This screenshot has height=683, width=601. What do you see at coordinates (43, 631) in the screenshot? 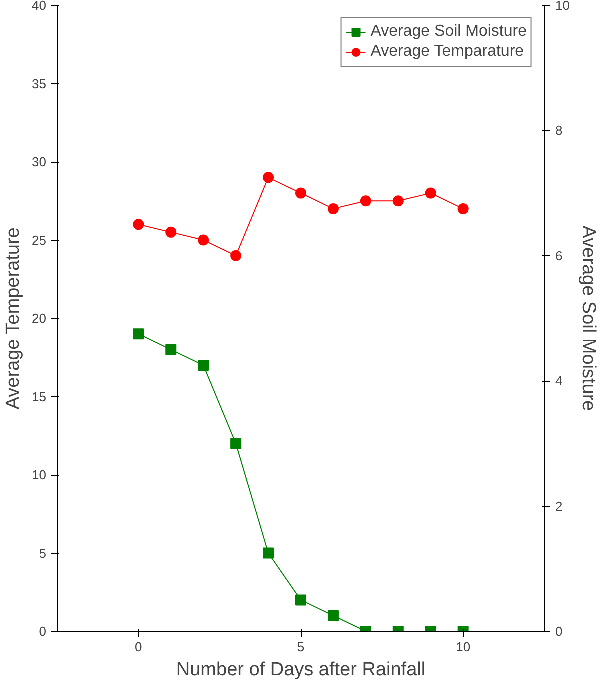
I see `y-tick-label: 0` at bounding box center [43, 631].